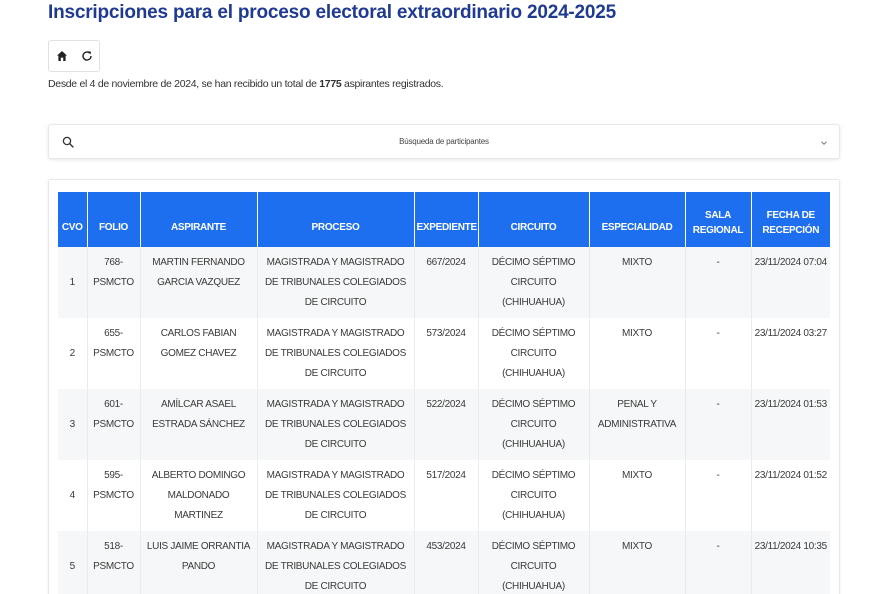 The image size is (886, 594). I want to click on home-icon, so click(61, 56).